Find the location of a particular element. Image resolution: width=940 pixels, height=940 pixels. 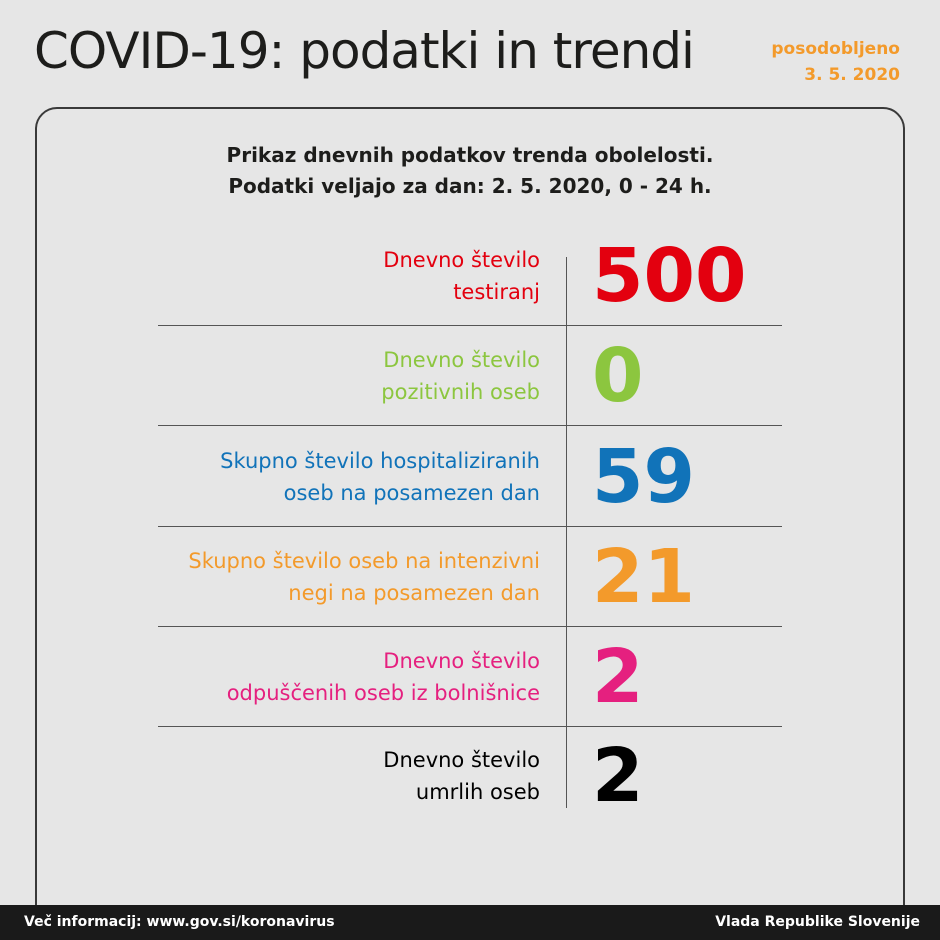

stat-label-line-2: oseb na posamezen dan is located at coordinates (411, 493).